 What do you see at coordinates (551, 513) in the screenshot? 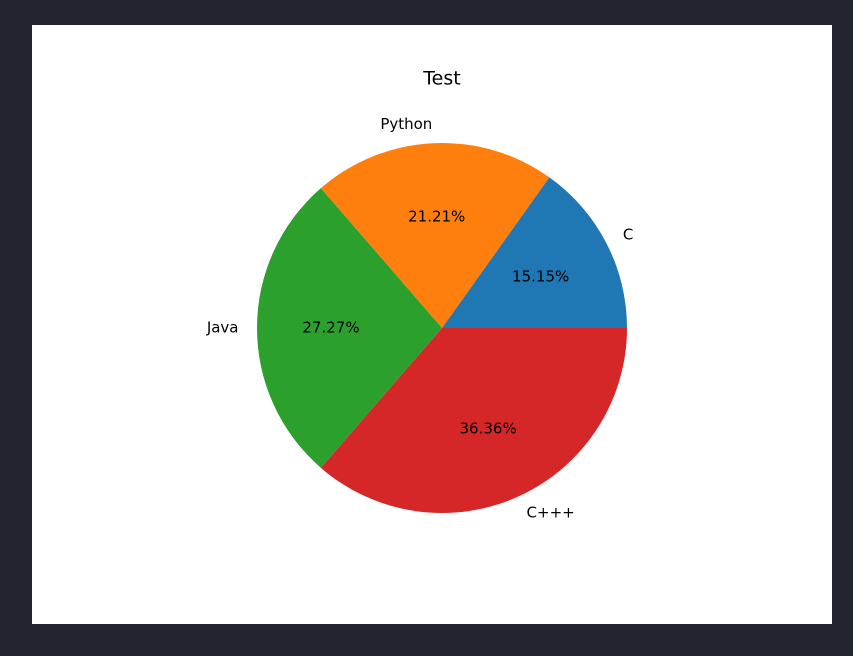
I see `slice-label: C+++` at bounding box center [551, 513].